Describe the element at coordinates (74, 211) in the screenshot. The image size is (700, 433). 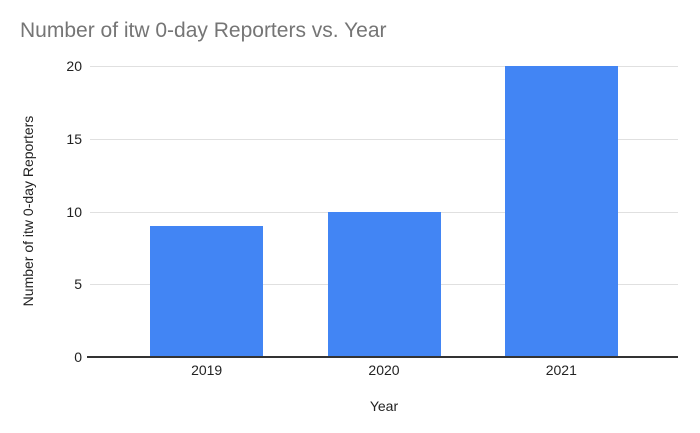
I see `y-tick-label: 10` at that location.